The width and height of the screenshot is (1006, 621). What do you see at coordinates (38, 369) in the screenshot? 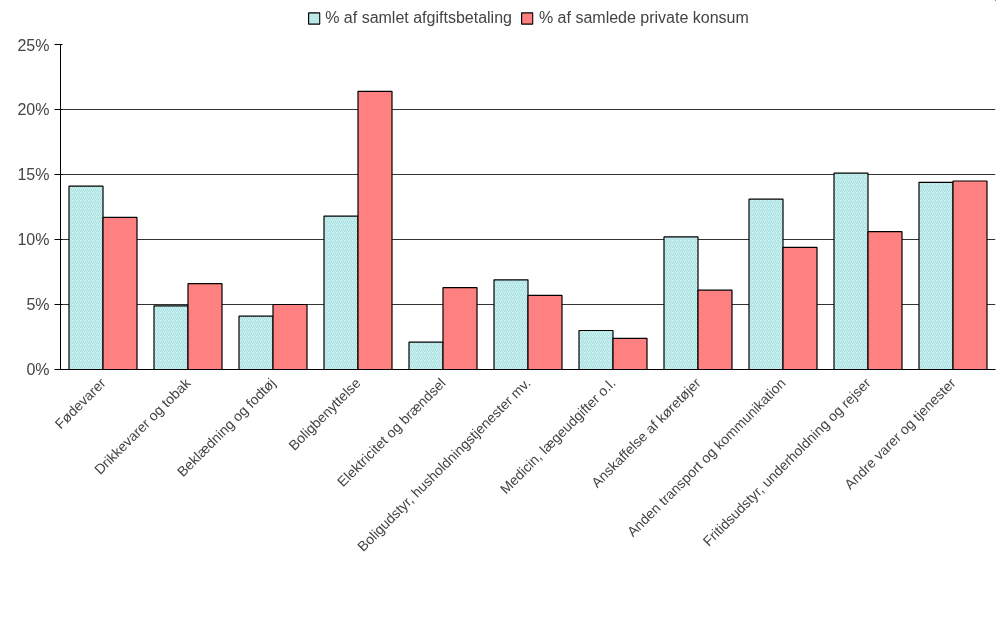
I see `y-tick-label: 0%` at bounding box center [38, 369].